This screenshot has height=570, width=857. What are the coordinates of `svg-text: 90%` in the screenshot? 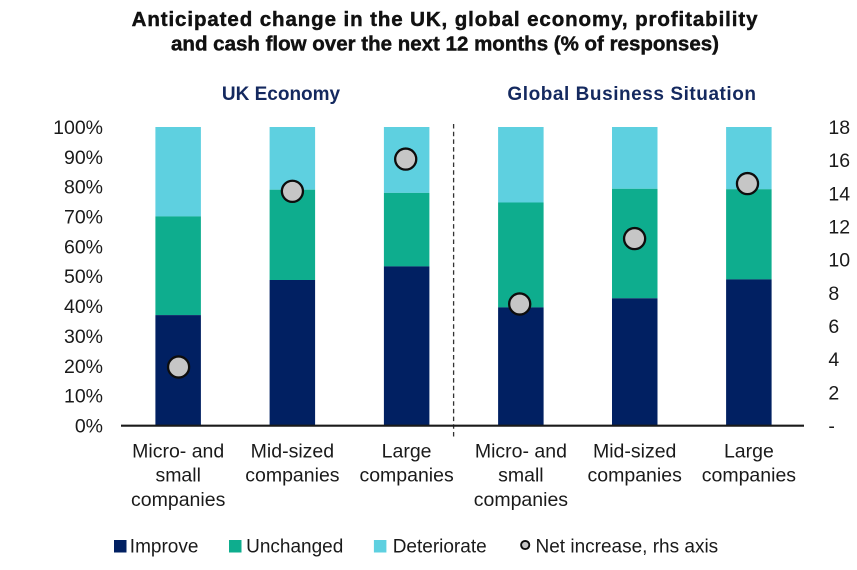 It's located at (83, 158).